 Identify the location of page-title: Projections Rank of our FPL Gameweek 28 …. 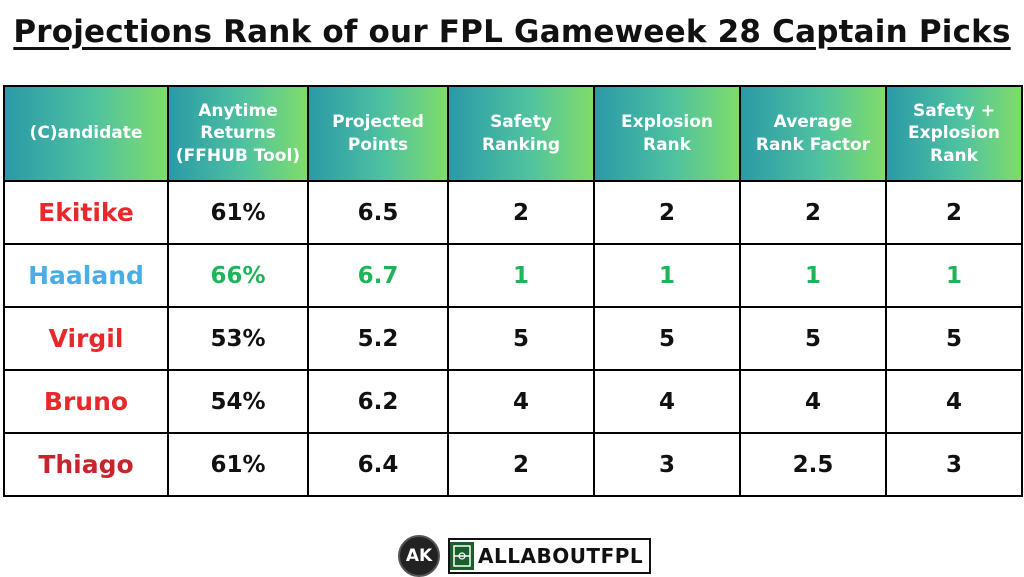
(512, 32).